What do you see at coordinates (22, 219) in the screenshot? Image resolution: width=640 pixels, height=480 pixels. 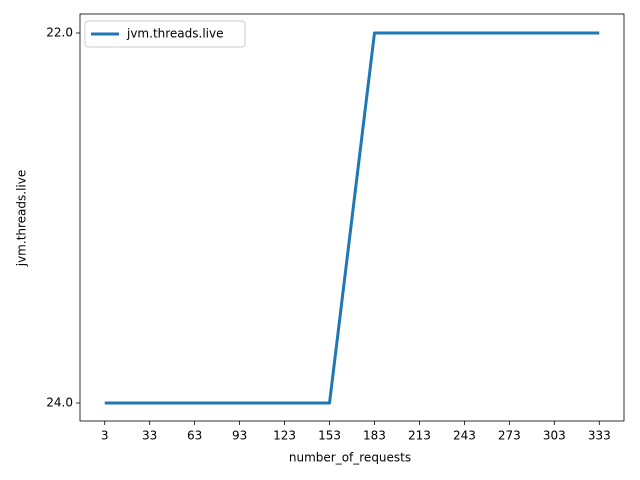 I see `y-axis-label: jvm.threads.live` at bounding box center [22, 219].